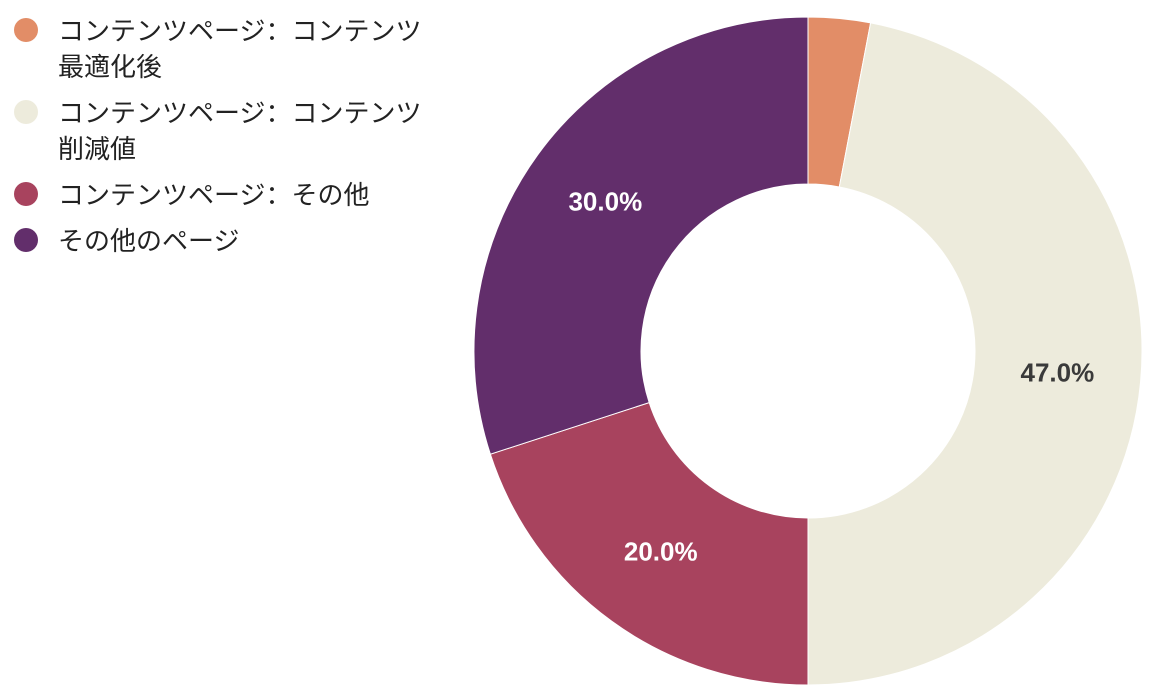 The height and width of the screenshot is (698, 1156). What do you see at coordinates (149, 242) in the screenshot?
I see `legend-label: その他のページ` at bounding box center [149, 242].